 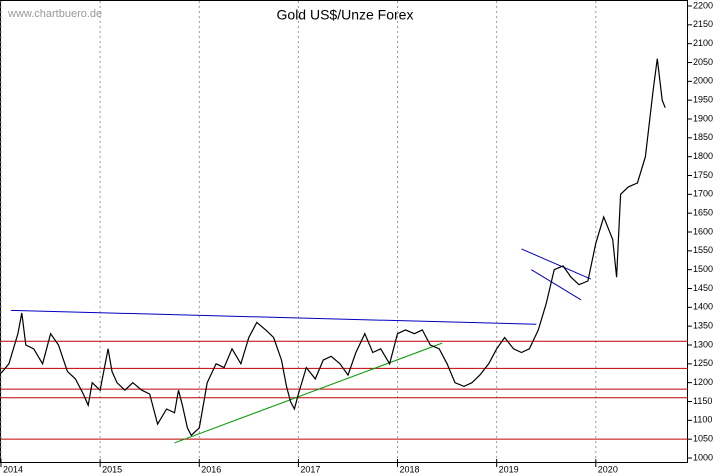 What do you see at coordinates (703, 81) in the screenshot?
I see `y-tick-label: 2000` at bounding box center [703, 81].